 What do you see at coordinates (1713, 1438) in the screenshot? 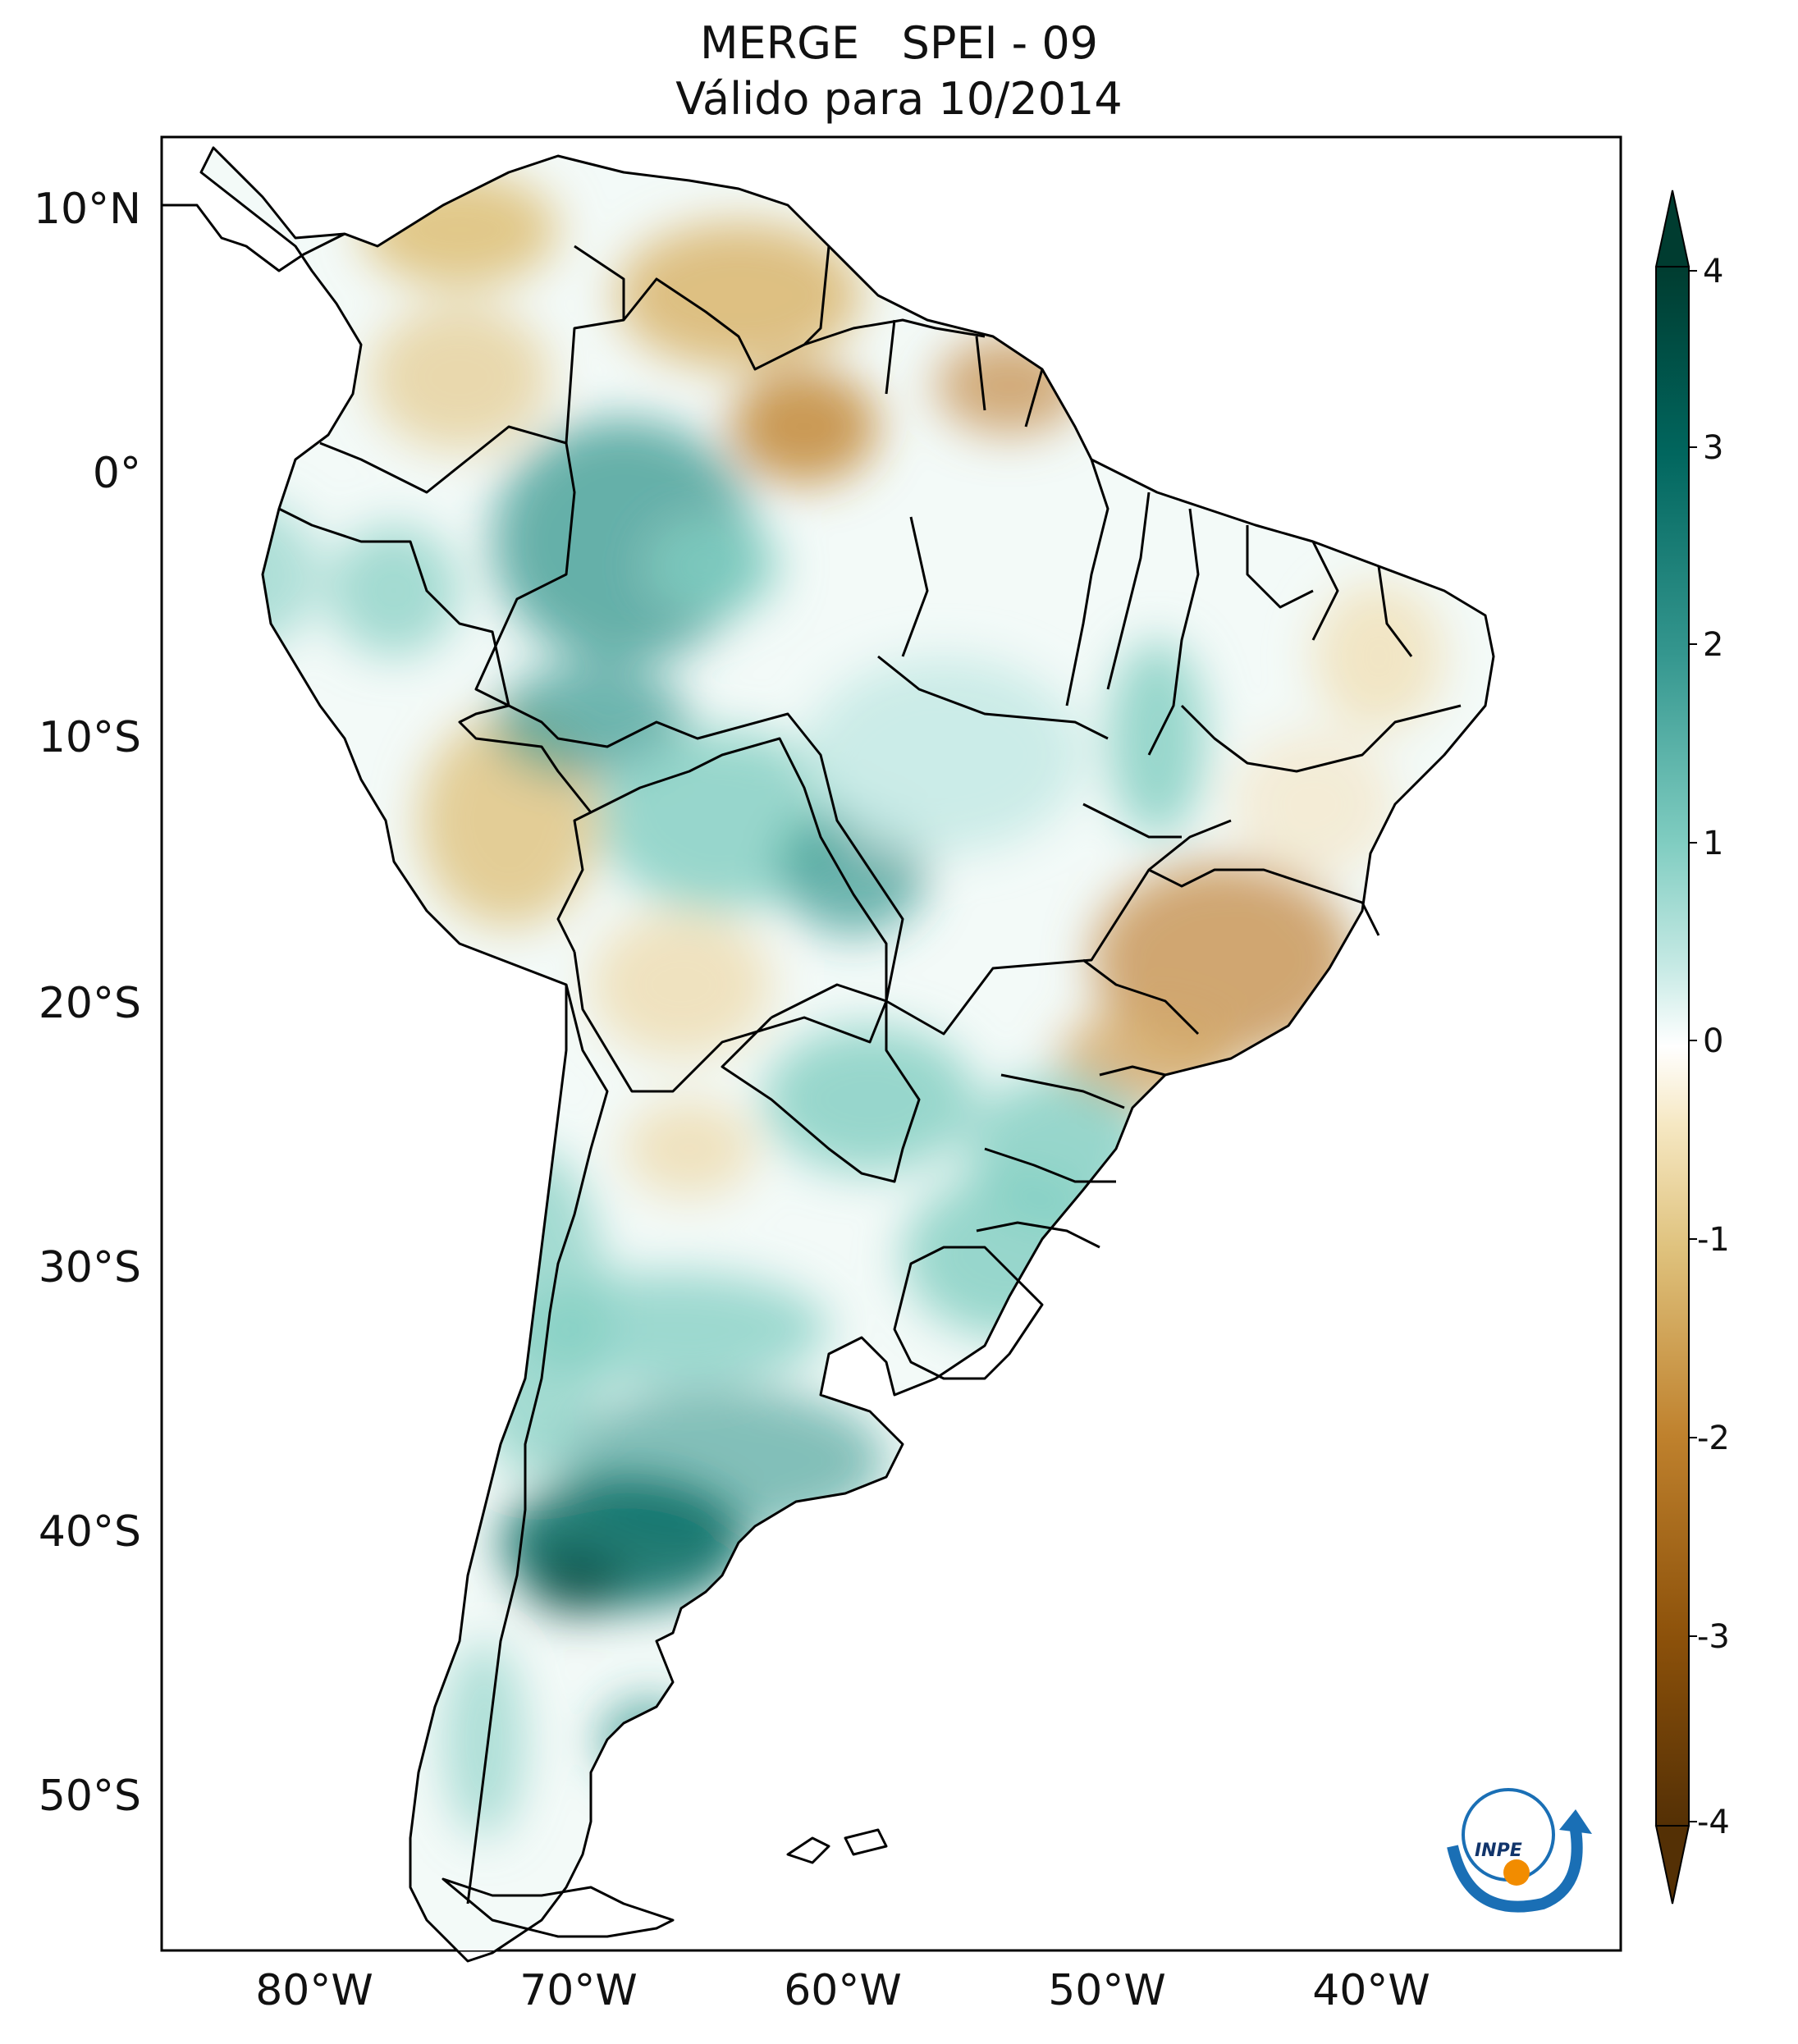
I see `colorbar-tick-label: -2` at bounding box center [1713, 1438].